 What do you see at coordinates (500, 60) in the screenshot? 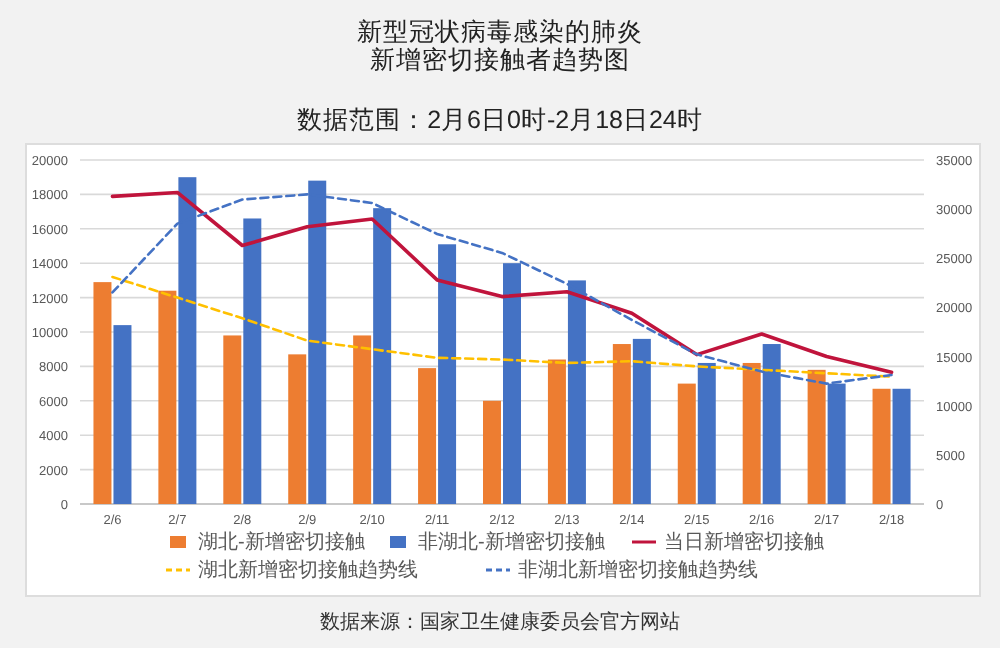
I see `chart-subtitle: 新增密切接触者趋势图` at bounding box center [500, 60].